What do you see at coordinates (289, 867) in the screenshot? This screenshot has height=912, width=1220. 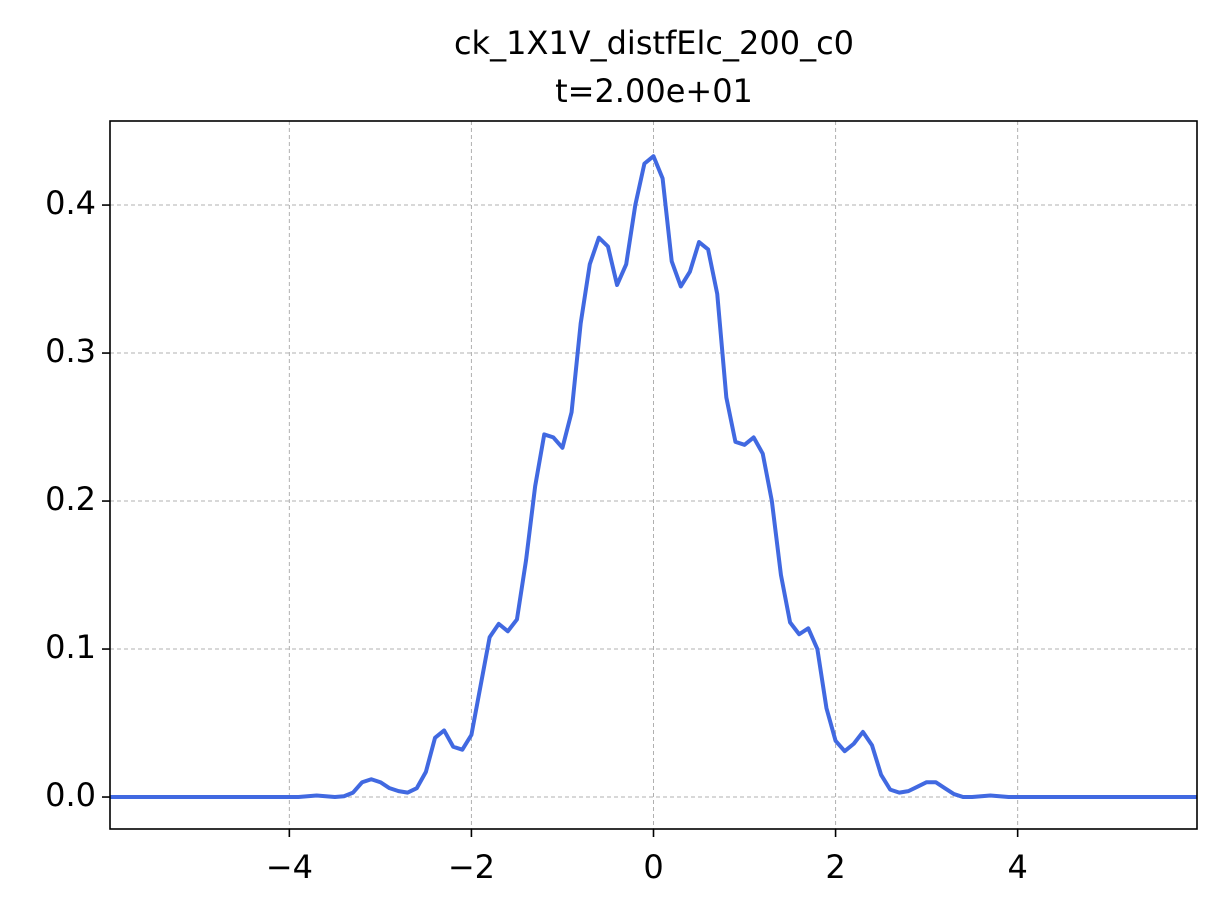 I see `x-tick-label: −4` at bounding box center [289, 867].